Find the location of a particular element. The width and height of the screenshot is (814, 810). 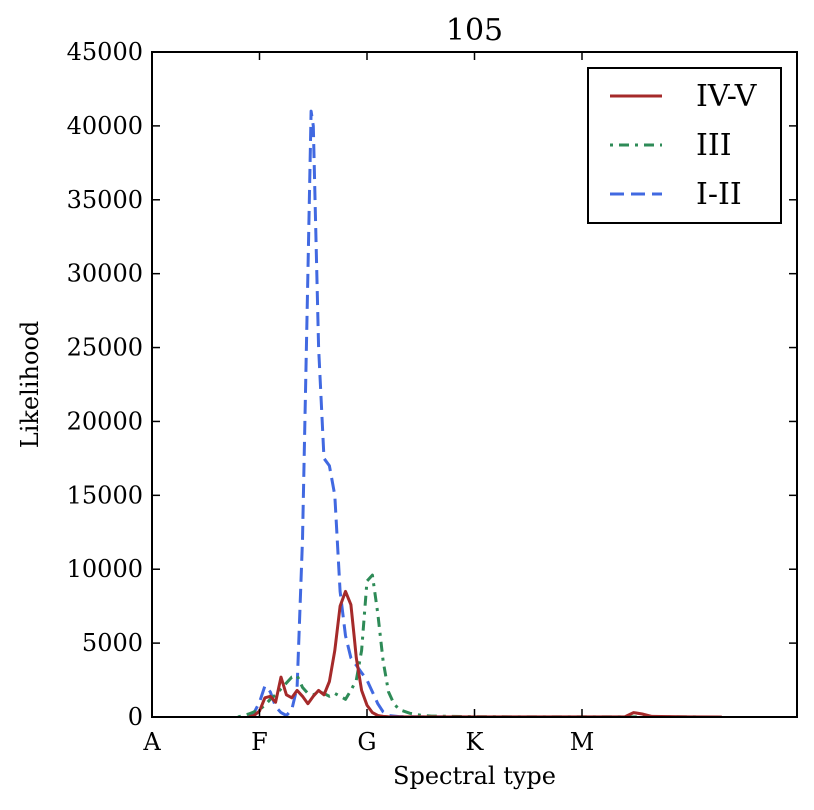

legend-label-i-ii: I-II is located at coordinates (719, 194).